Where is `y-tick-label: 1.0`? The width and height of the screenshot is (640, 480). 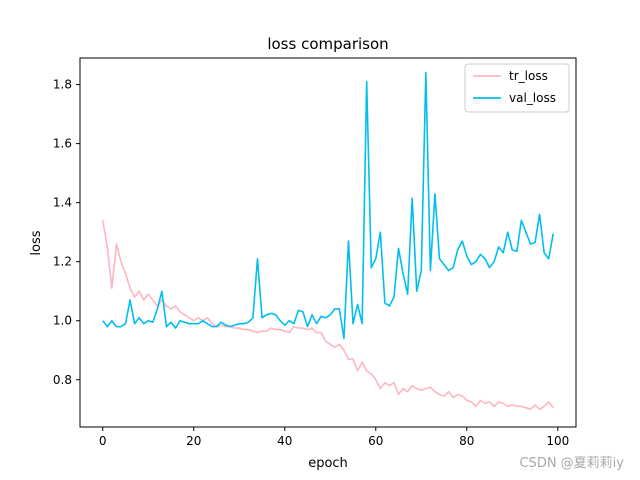 y-tick-label: 1.0 is located at coordinates (62, 321).